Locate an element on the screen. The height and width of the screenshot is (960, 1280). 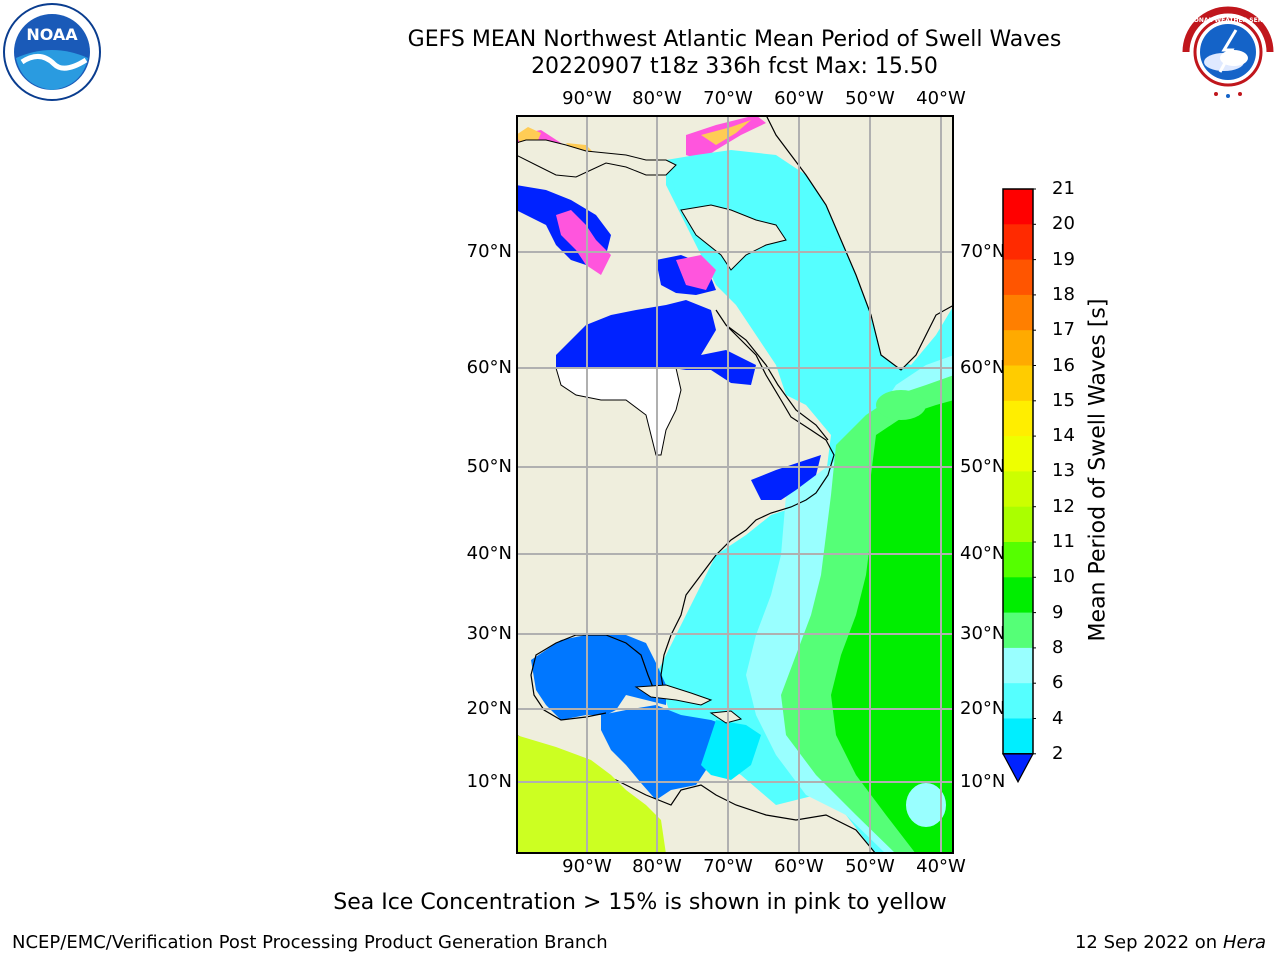
lon-label-top-80w: 80°W is located at coordinates (657, 98).